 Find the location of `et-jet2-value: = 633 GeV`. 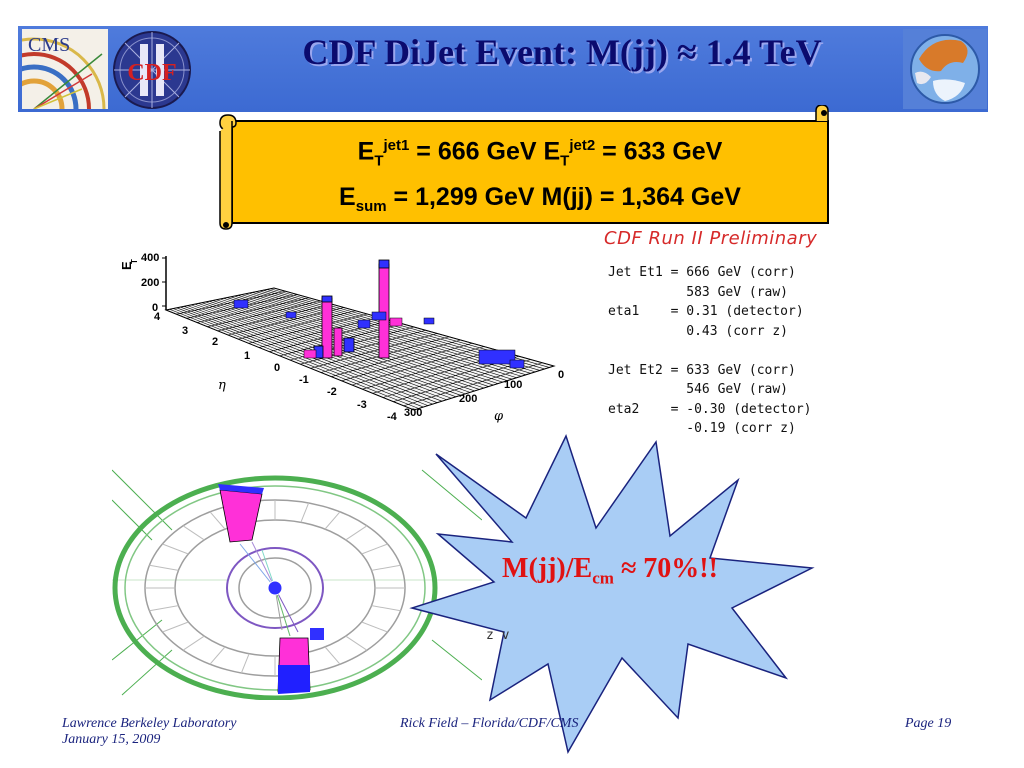

et-jet2-value: = 633 GeV is located at coordinates (659, 151).